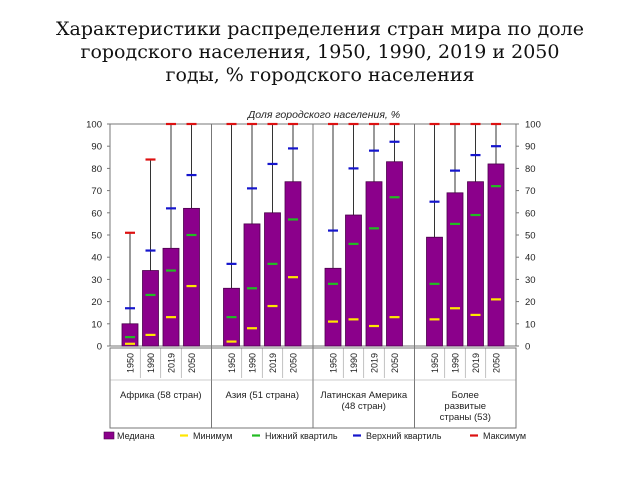  Describe the element at coordinates (530, 147) in the screenshot. I see `y-tick-label-right: 90` at that location.